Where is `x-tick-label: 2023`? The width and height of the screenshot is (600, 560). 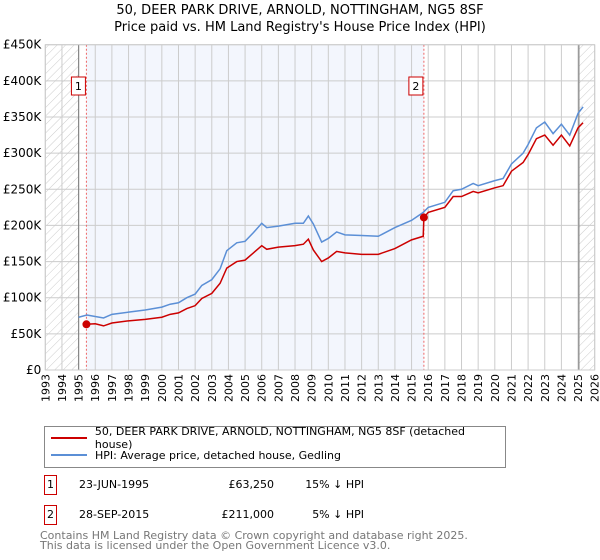 x-tick-label: 2023 is located at coordinates (545, 388).